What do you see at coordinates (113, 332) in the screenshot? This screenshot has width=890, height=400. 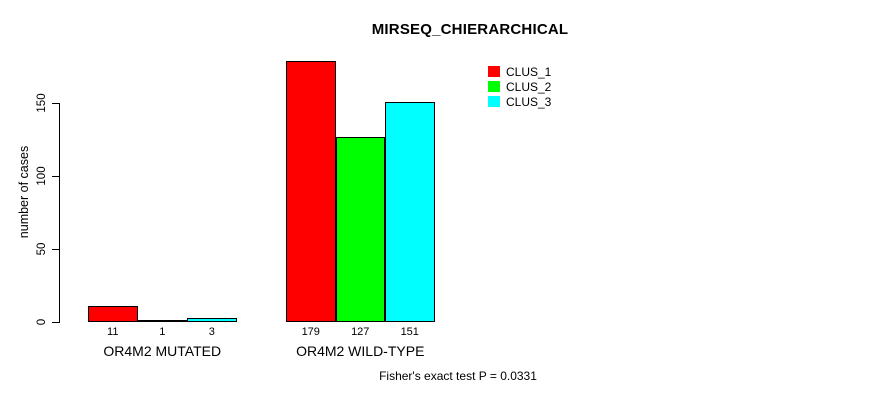 I see `bar-value-clus-1-or4m2-mutated: 11` at bounding box center [113, 332].